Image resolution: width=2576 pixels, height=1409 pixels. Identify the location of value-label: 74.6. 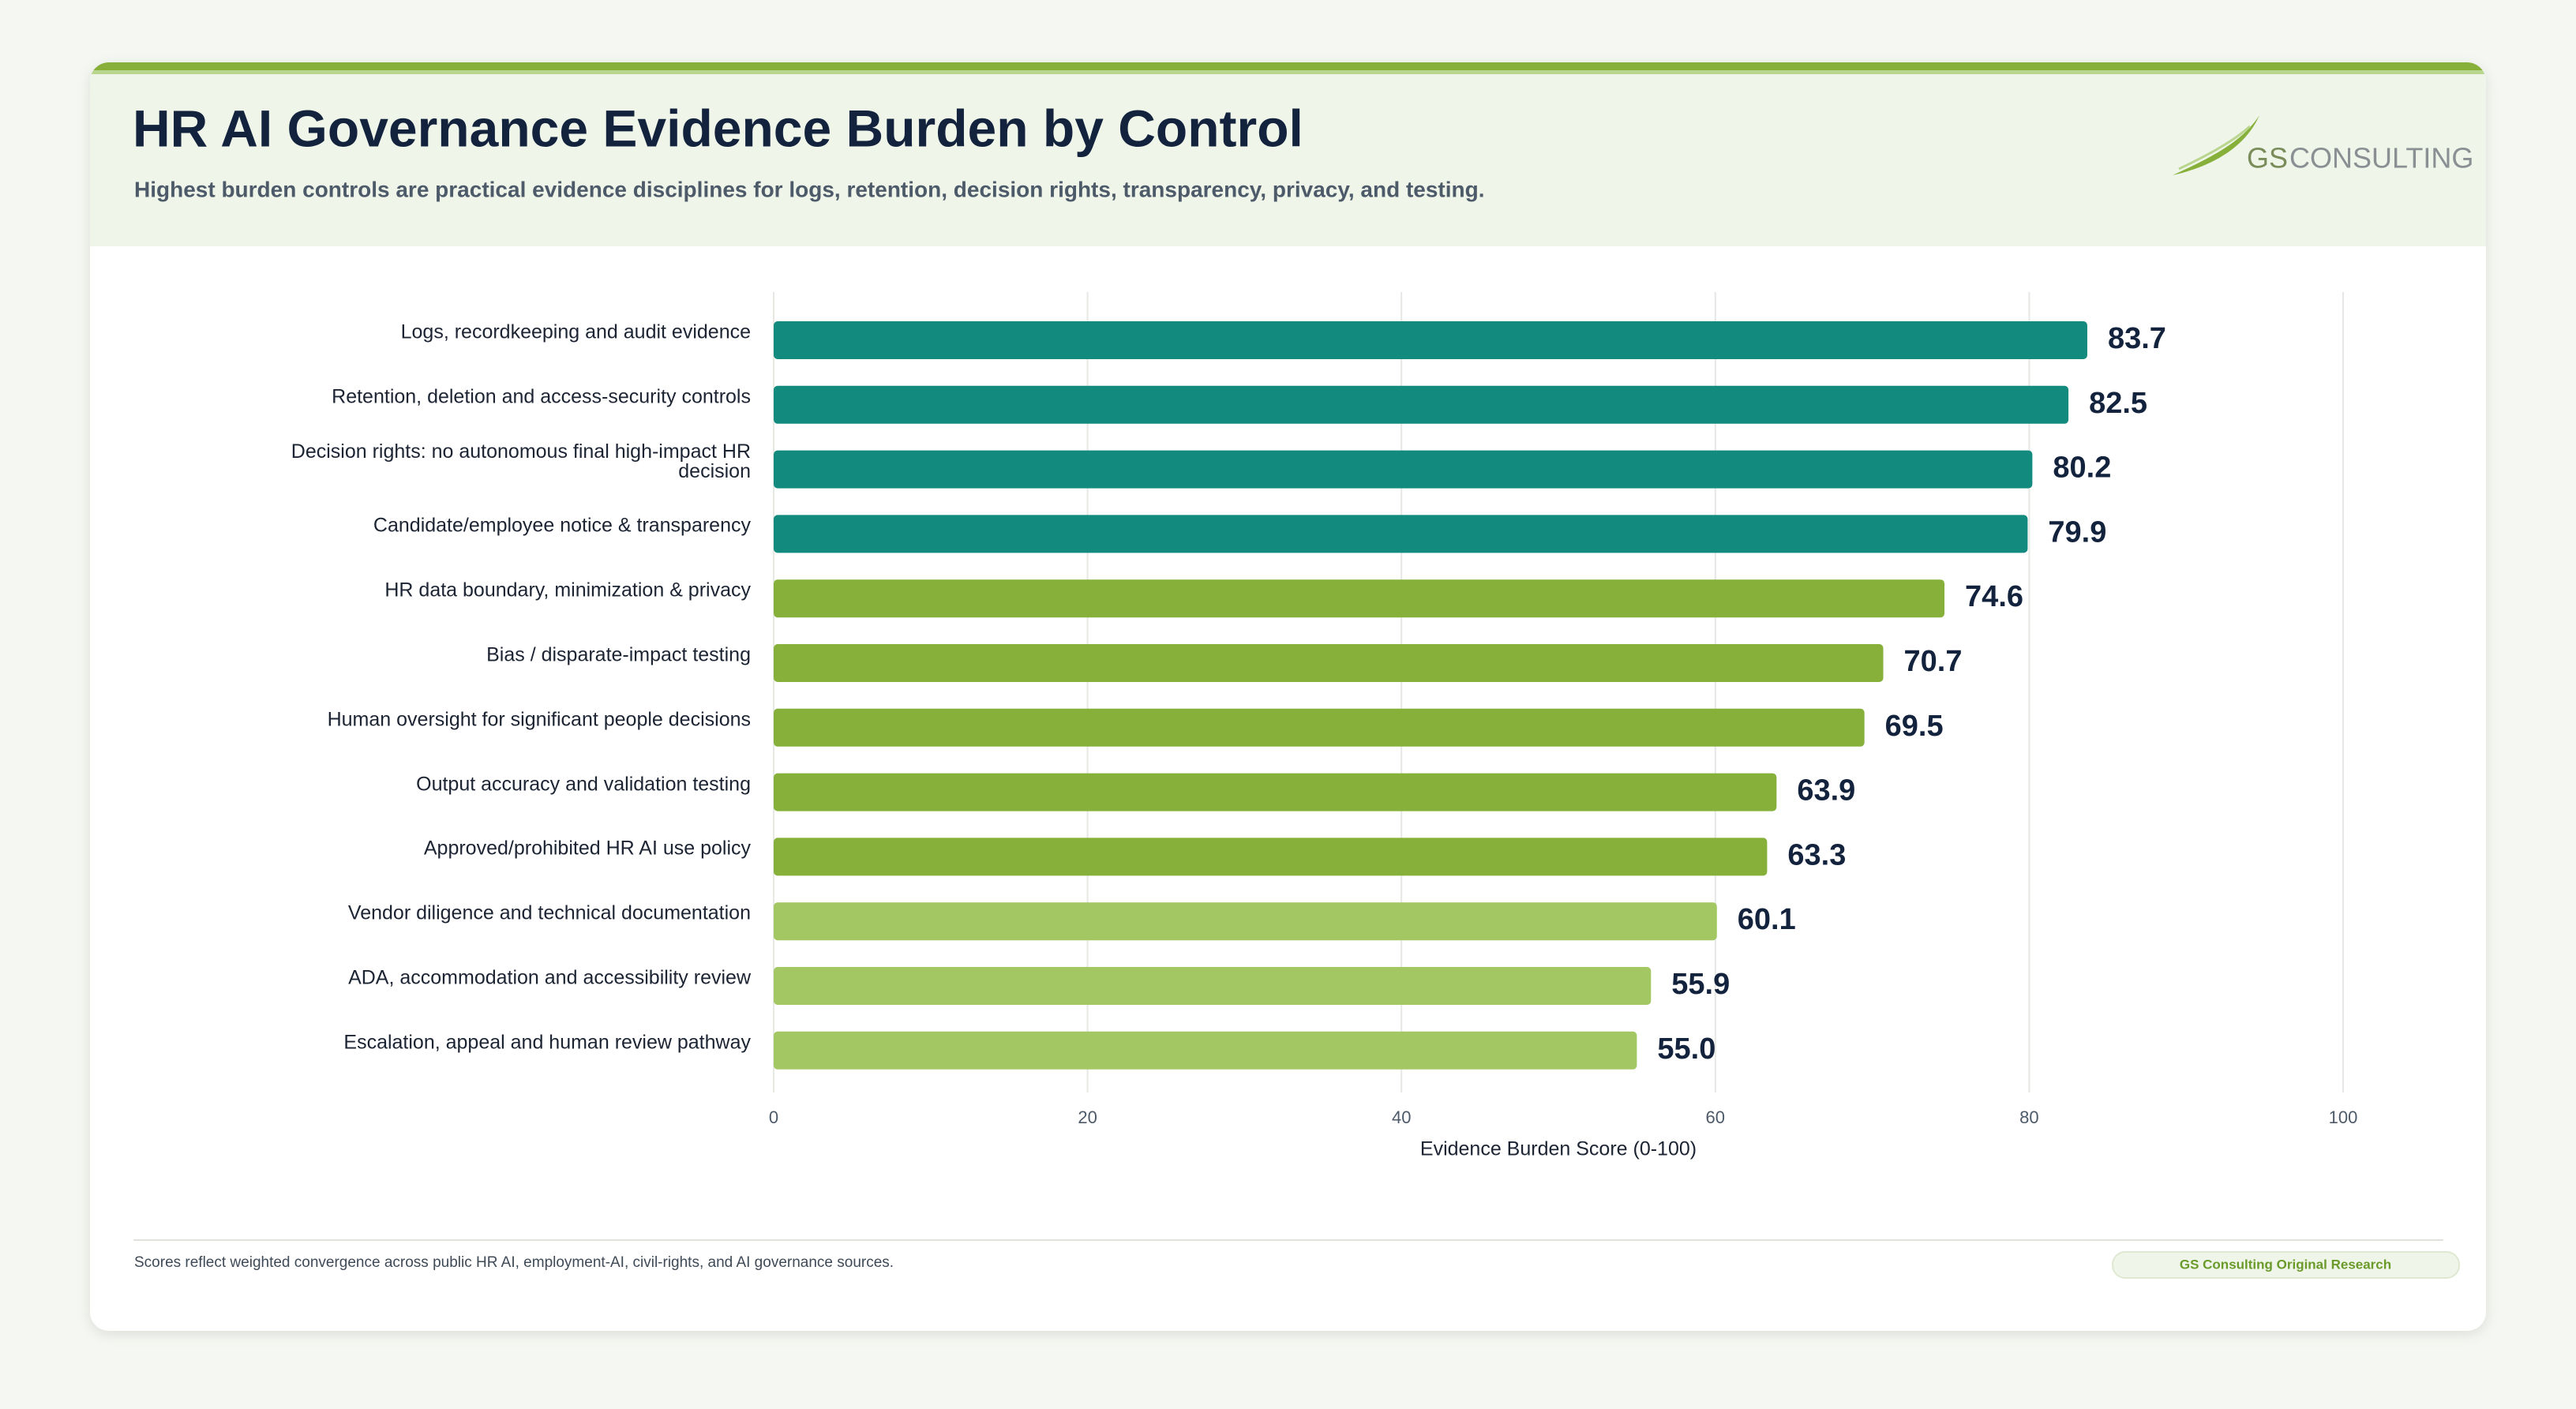
(1994, 596).